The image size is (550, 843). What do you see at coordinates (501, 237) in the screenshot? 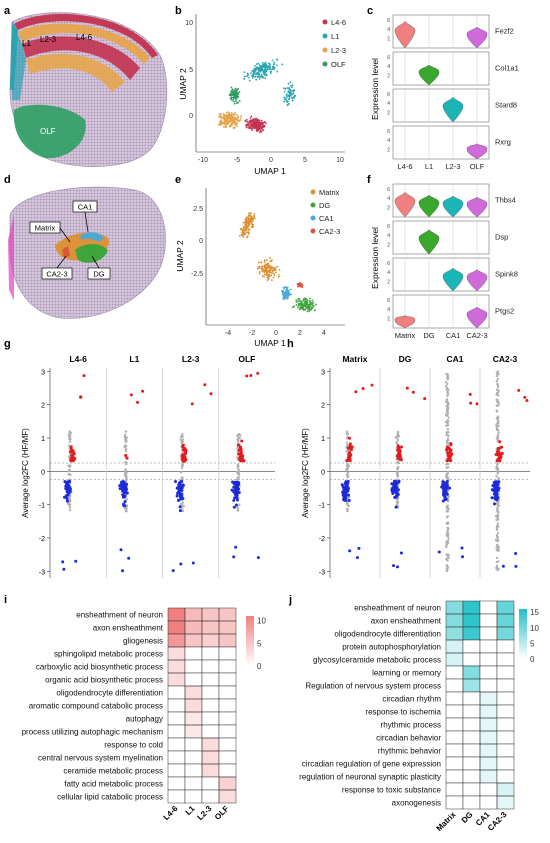
I see `violin-gene-label-Dsp: Dsp` at bounding box center [501, 237].